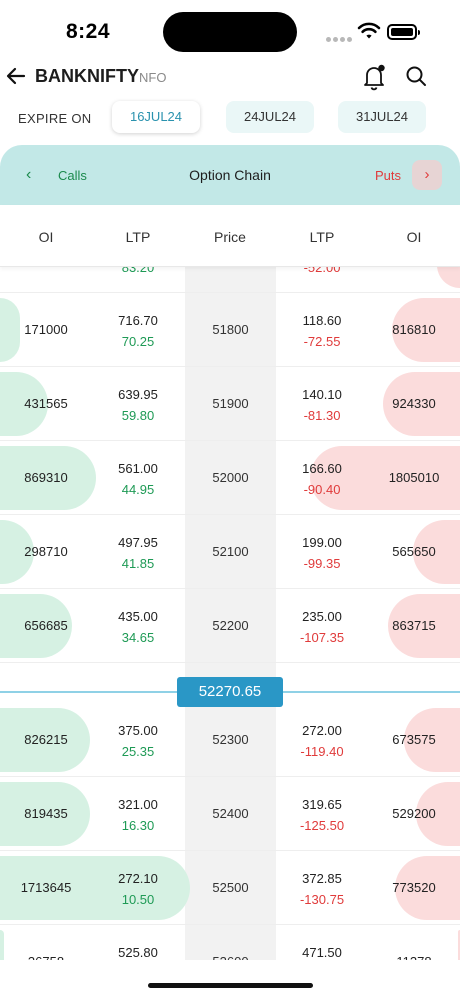 Image resolution: width=460 pixels, height=997 pixels. I want to click on call-change-cell: 16.30, so click(138, 825).